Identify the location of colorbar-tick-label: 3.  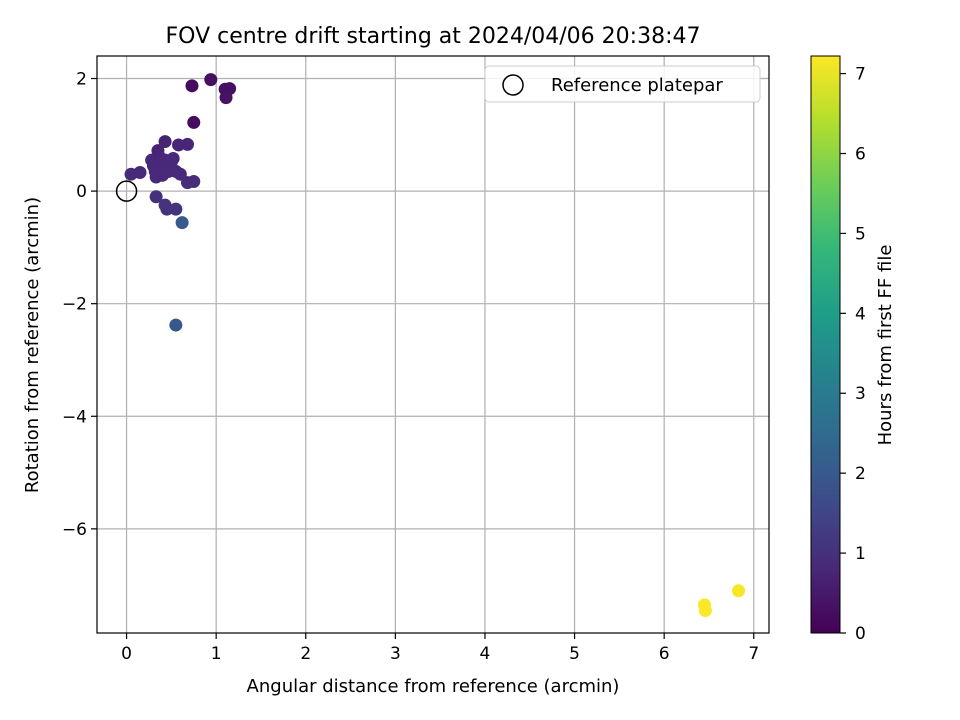
(860, 394).